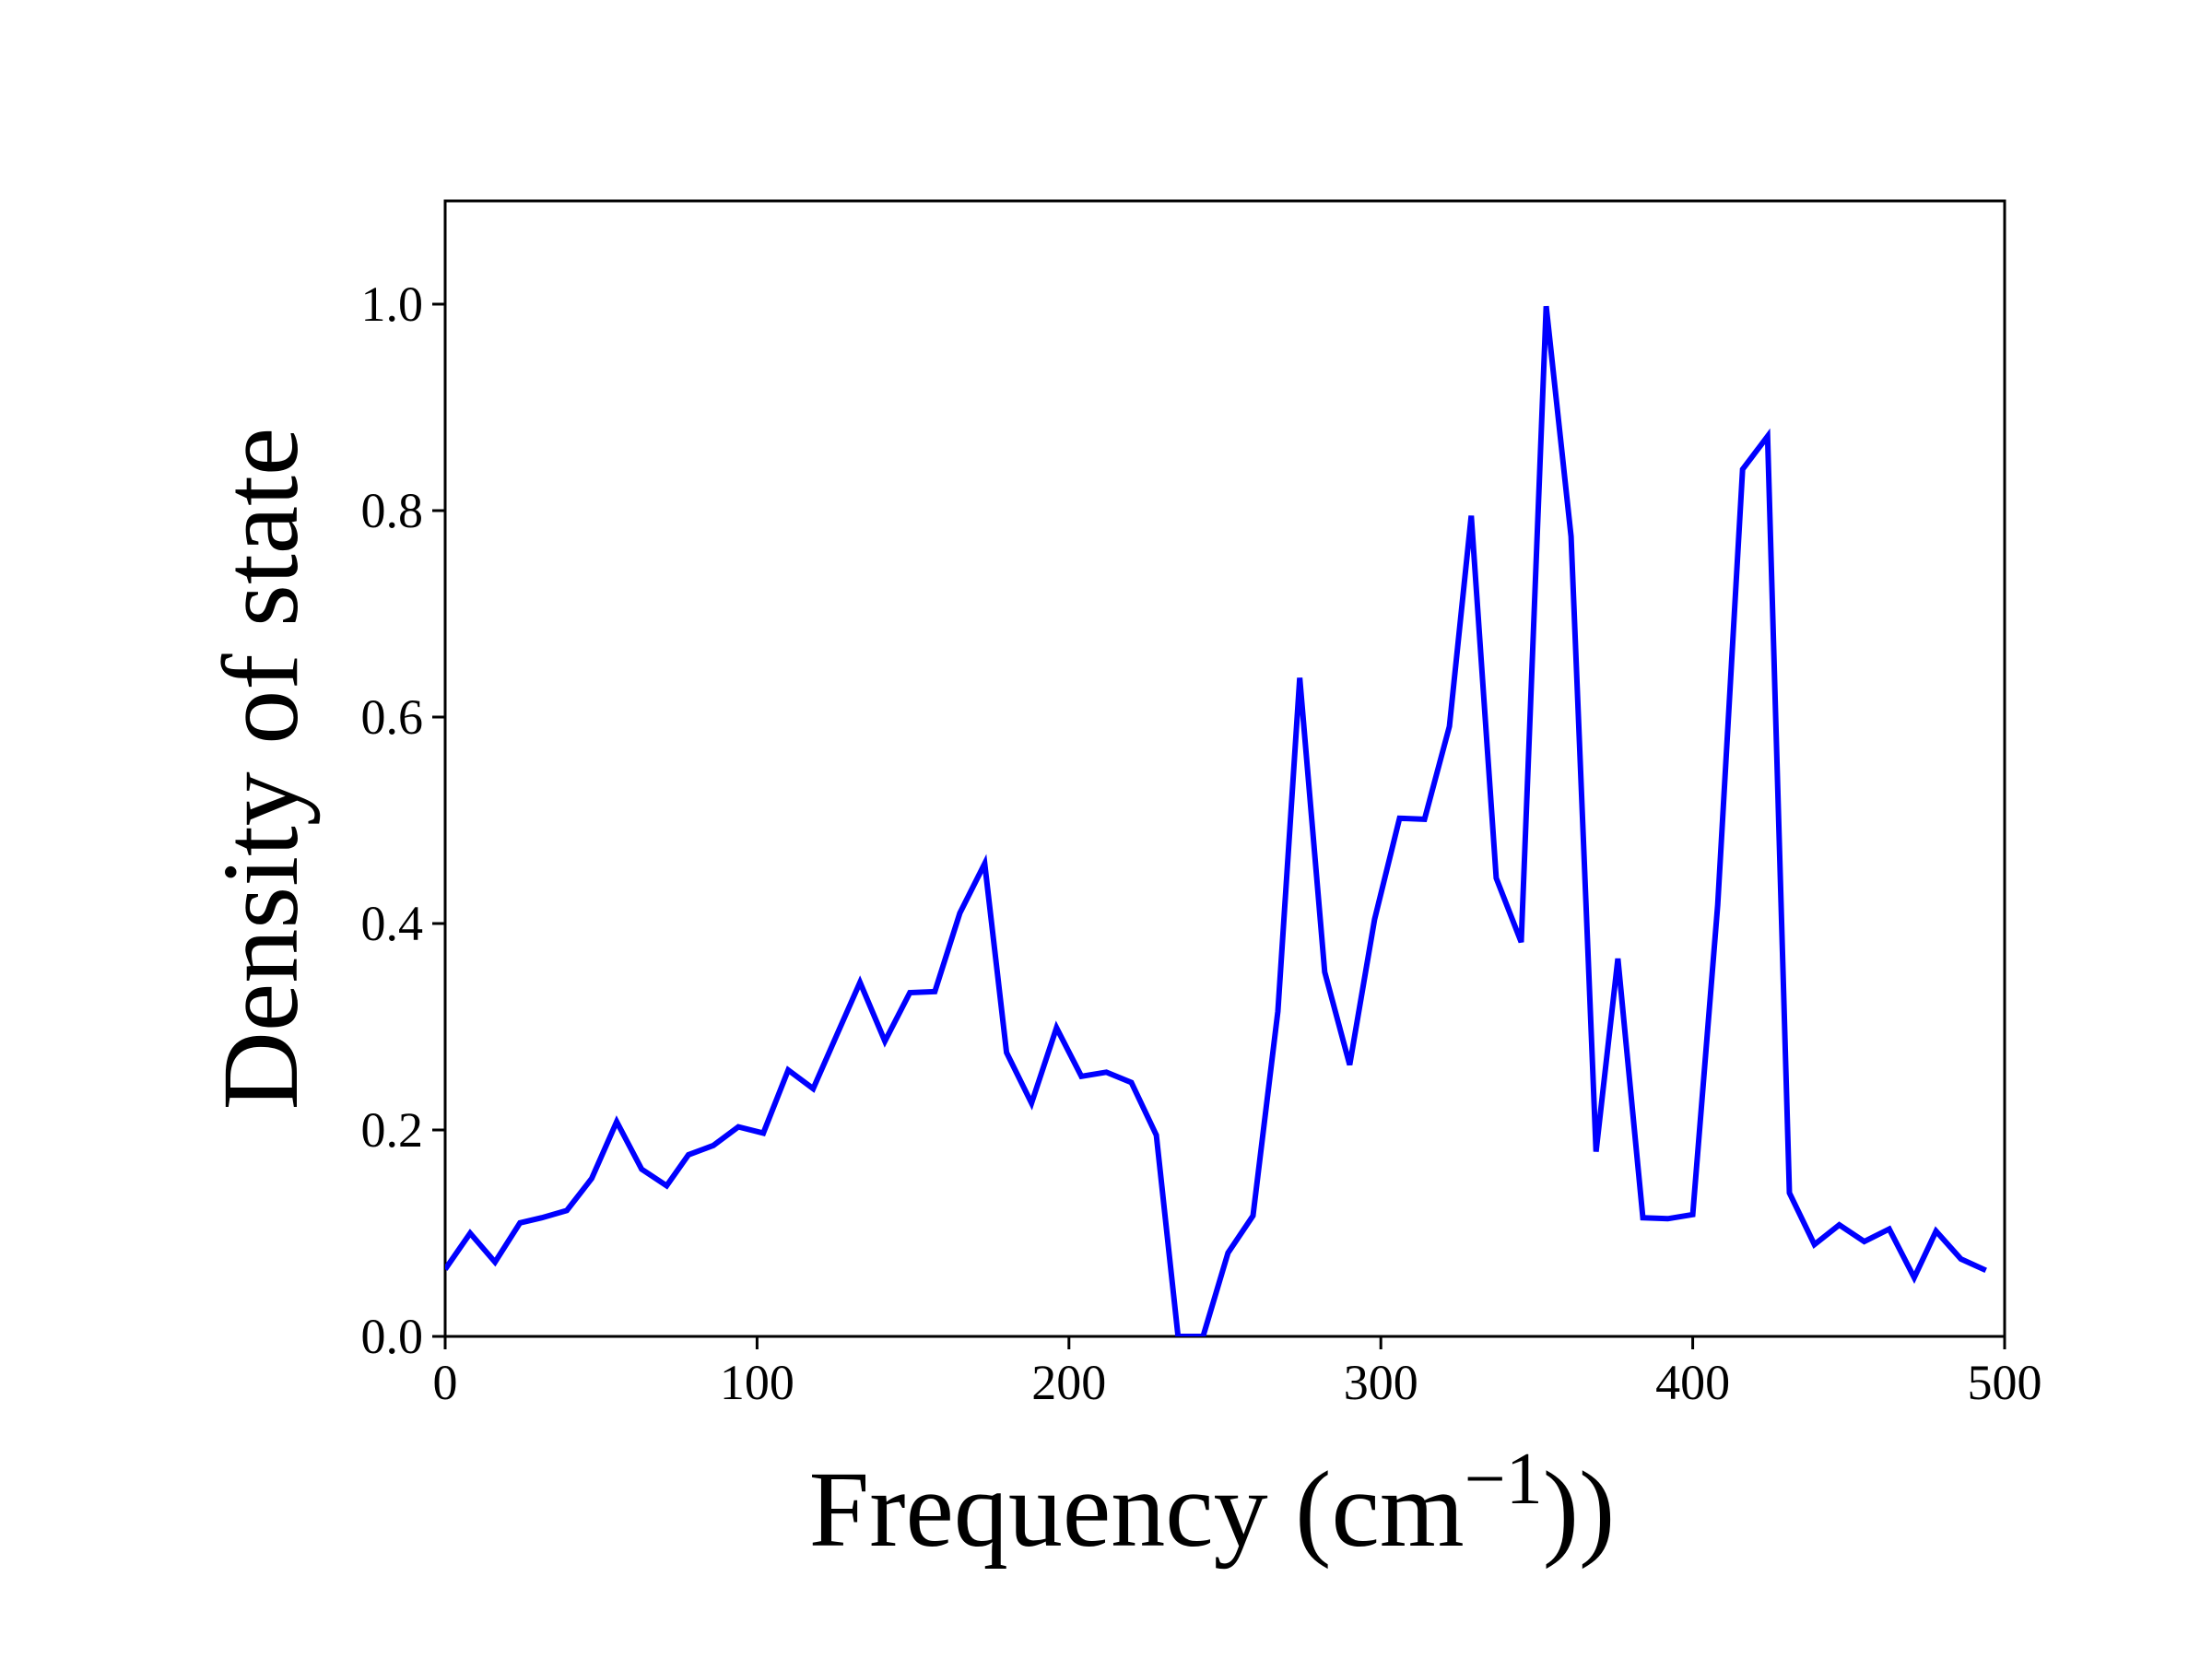 The height and width of the screenshot is (1659, 2212). What do you see at coordinates (1137, 1509) in the screenshot?
I see `x-axis-title-text: Frequency (cm` at bounding box center [1137, 1509].